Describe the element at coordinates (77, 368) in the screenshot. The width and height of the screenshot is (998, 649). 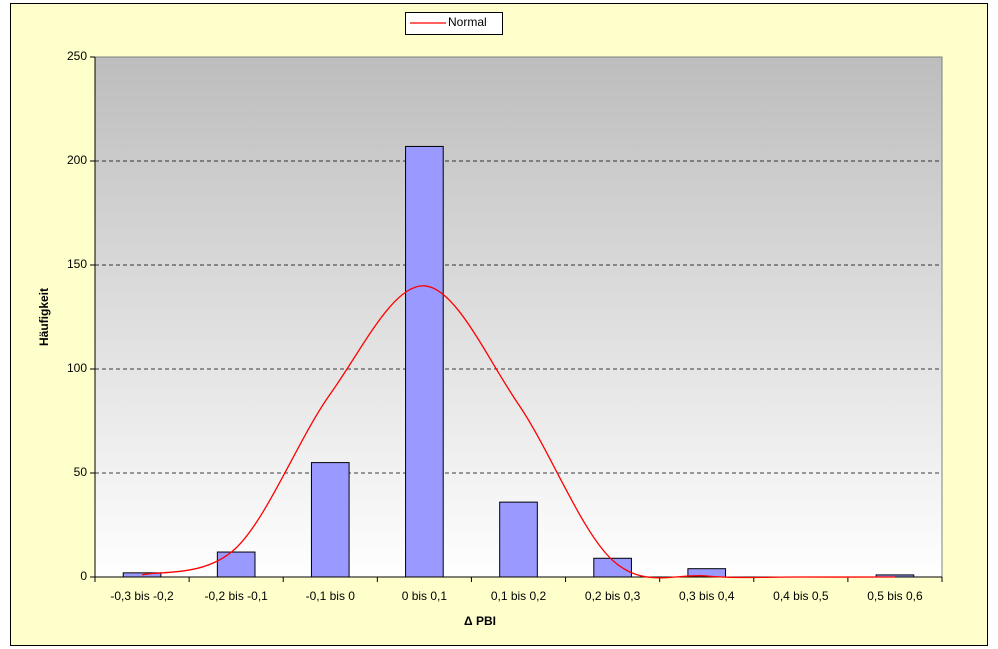
I see `y-tick-label: 100` at that location.